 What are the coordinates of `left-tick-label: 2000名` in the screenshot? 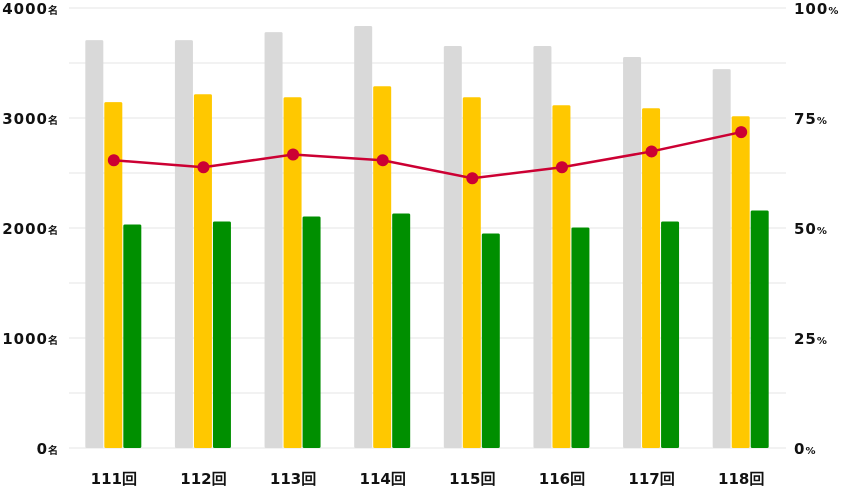 It's located at (30, 229).